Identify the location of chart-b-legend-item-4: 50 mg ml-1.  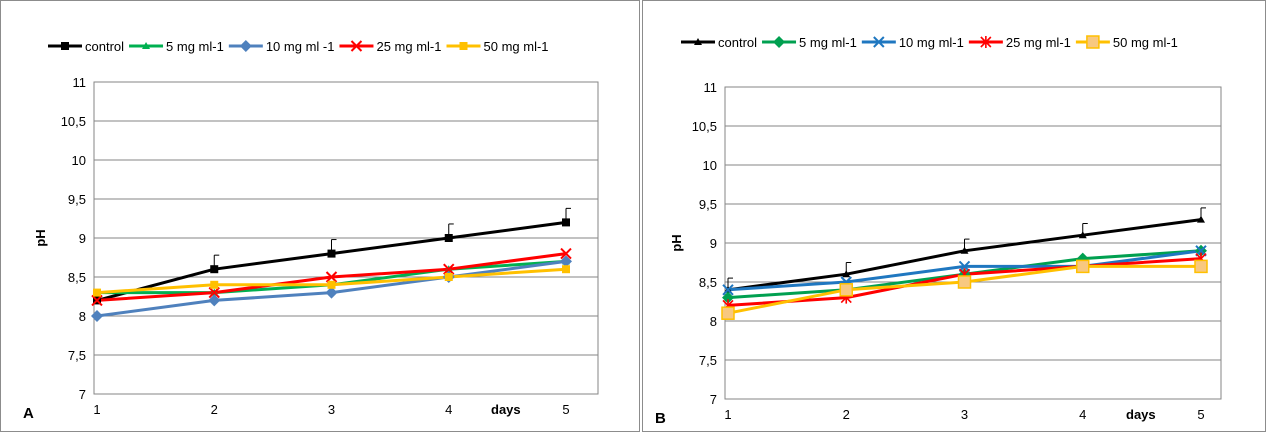
(1126, 42).